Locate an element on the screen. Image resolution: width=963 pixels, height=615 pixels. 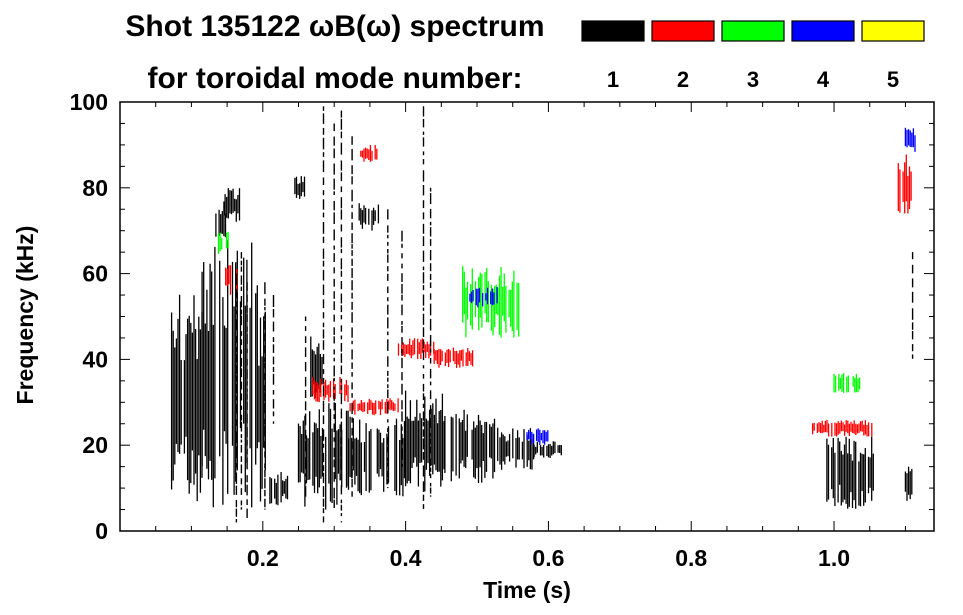
x-tick-label-0.8: 0.8 is located at coordinates (691, 558).